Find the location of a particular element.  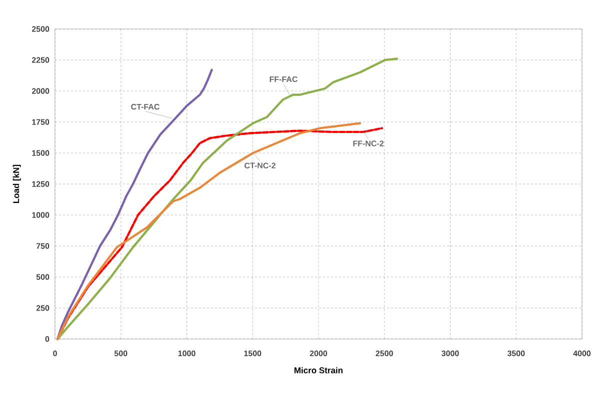

x-tick-label: 0 is located at coordinates (55, 353).